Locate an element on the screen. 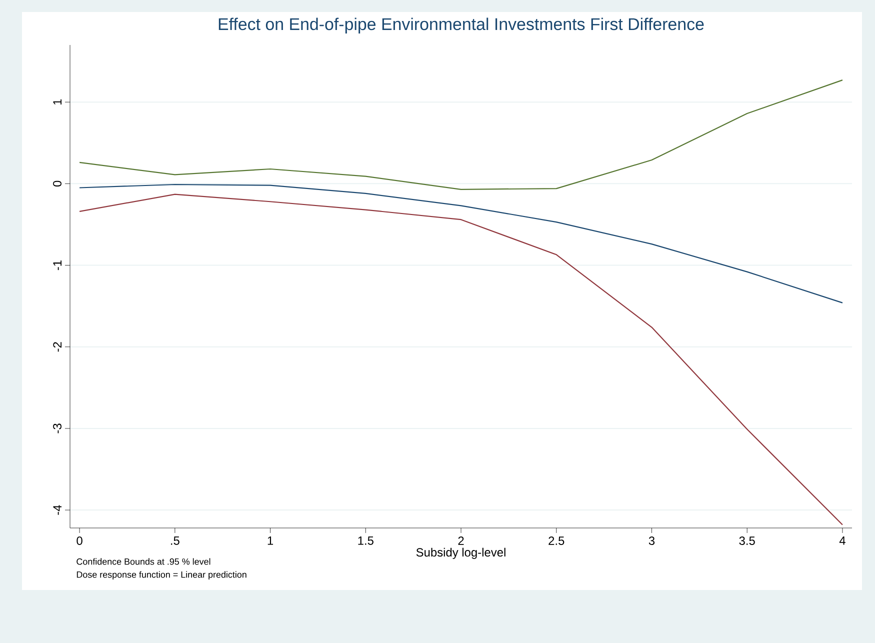  x-tick-label: 1.5 is located at coordinates (366, 540).